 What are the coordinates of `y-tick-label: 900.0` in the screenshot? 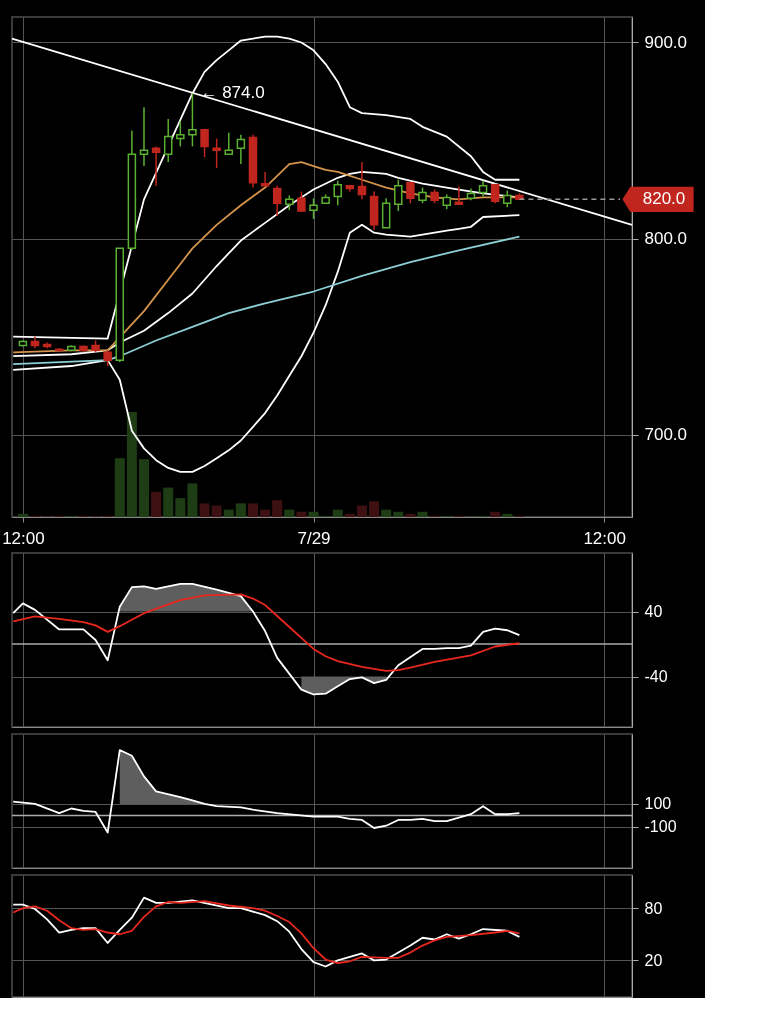 It's located at (666, 42).